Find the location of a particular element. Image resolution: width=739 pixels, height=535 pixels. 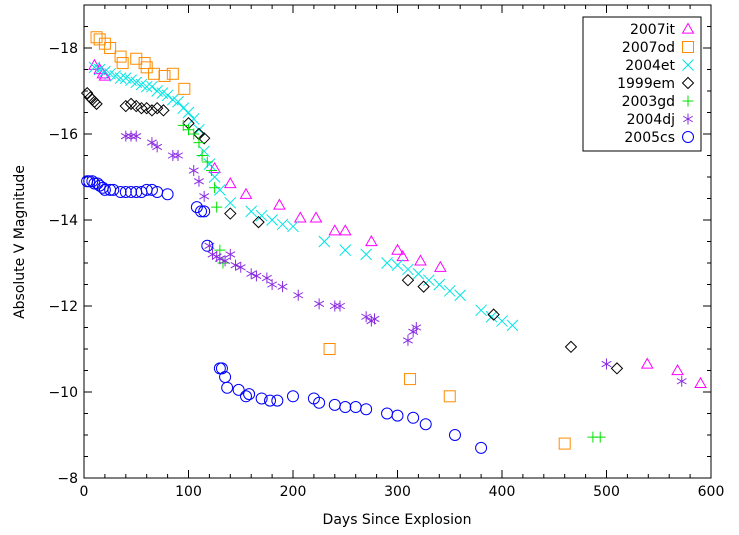

y-axis-label: Absolute V Magnitude is located at coordinates (20, 242).